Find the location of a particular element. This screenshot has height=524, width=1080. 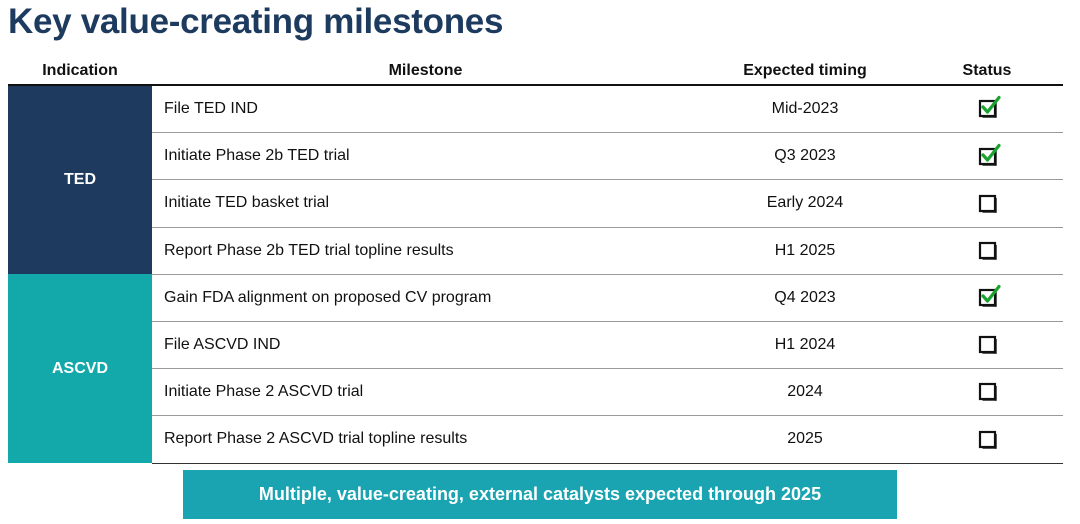

milestone-cell: Initiate Phase 2b TED trial is located at coordinates (425, 156).